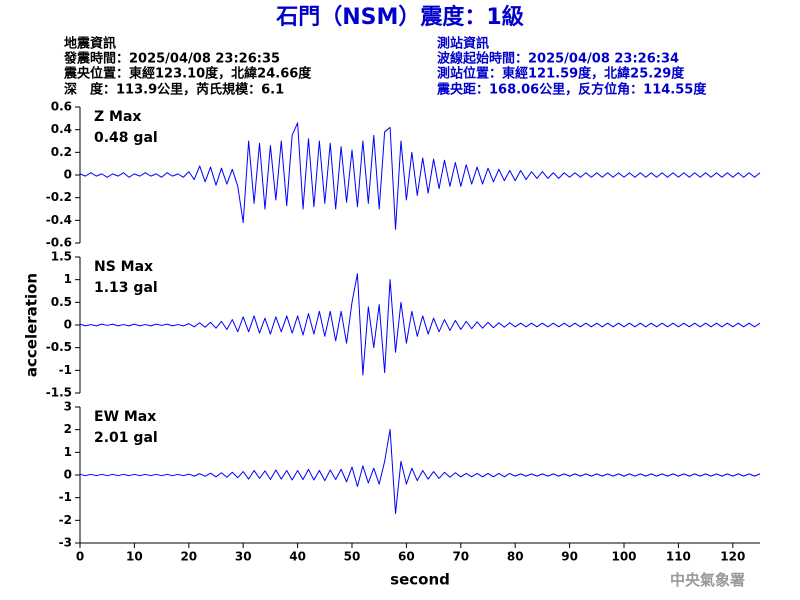 This screenshot has height=600, width=800. Describe the element at coordinates (558, 59) in the screenshot. I see `station-info: 波線起始時間：2025/04/08 23:26:34` at that location.